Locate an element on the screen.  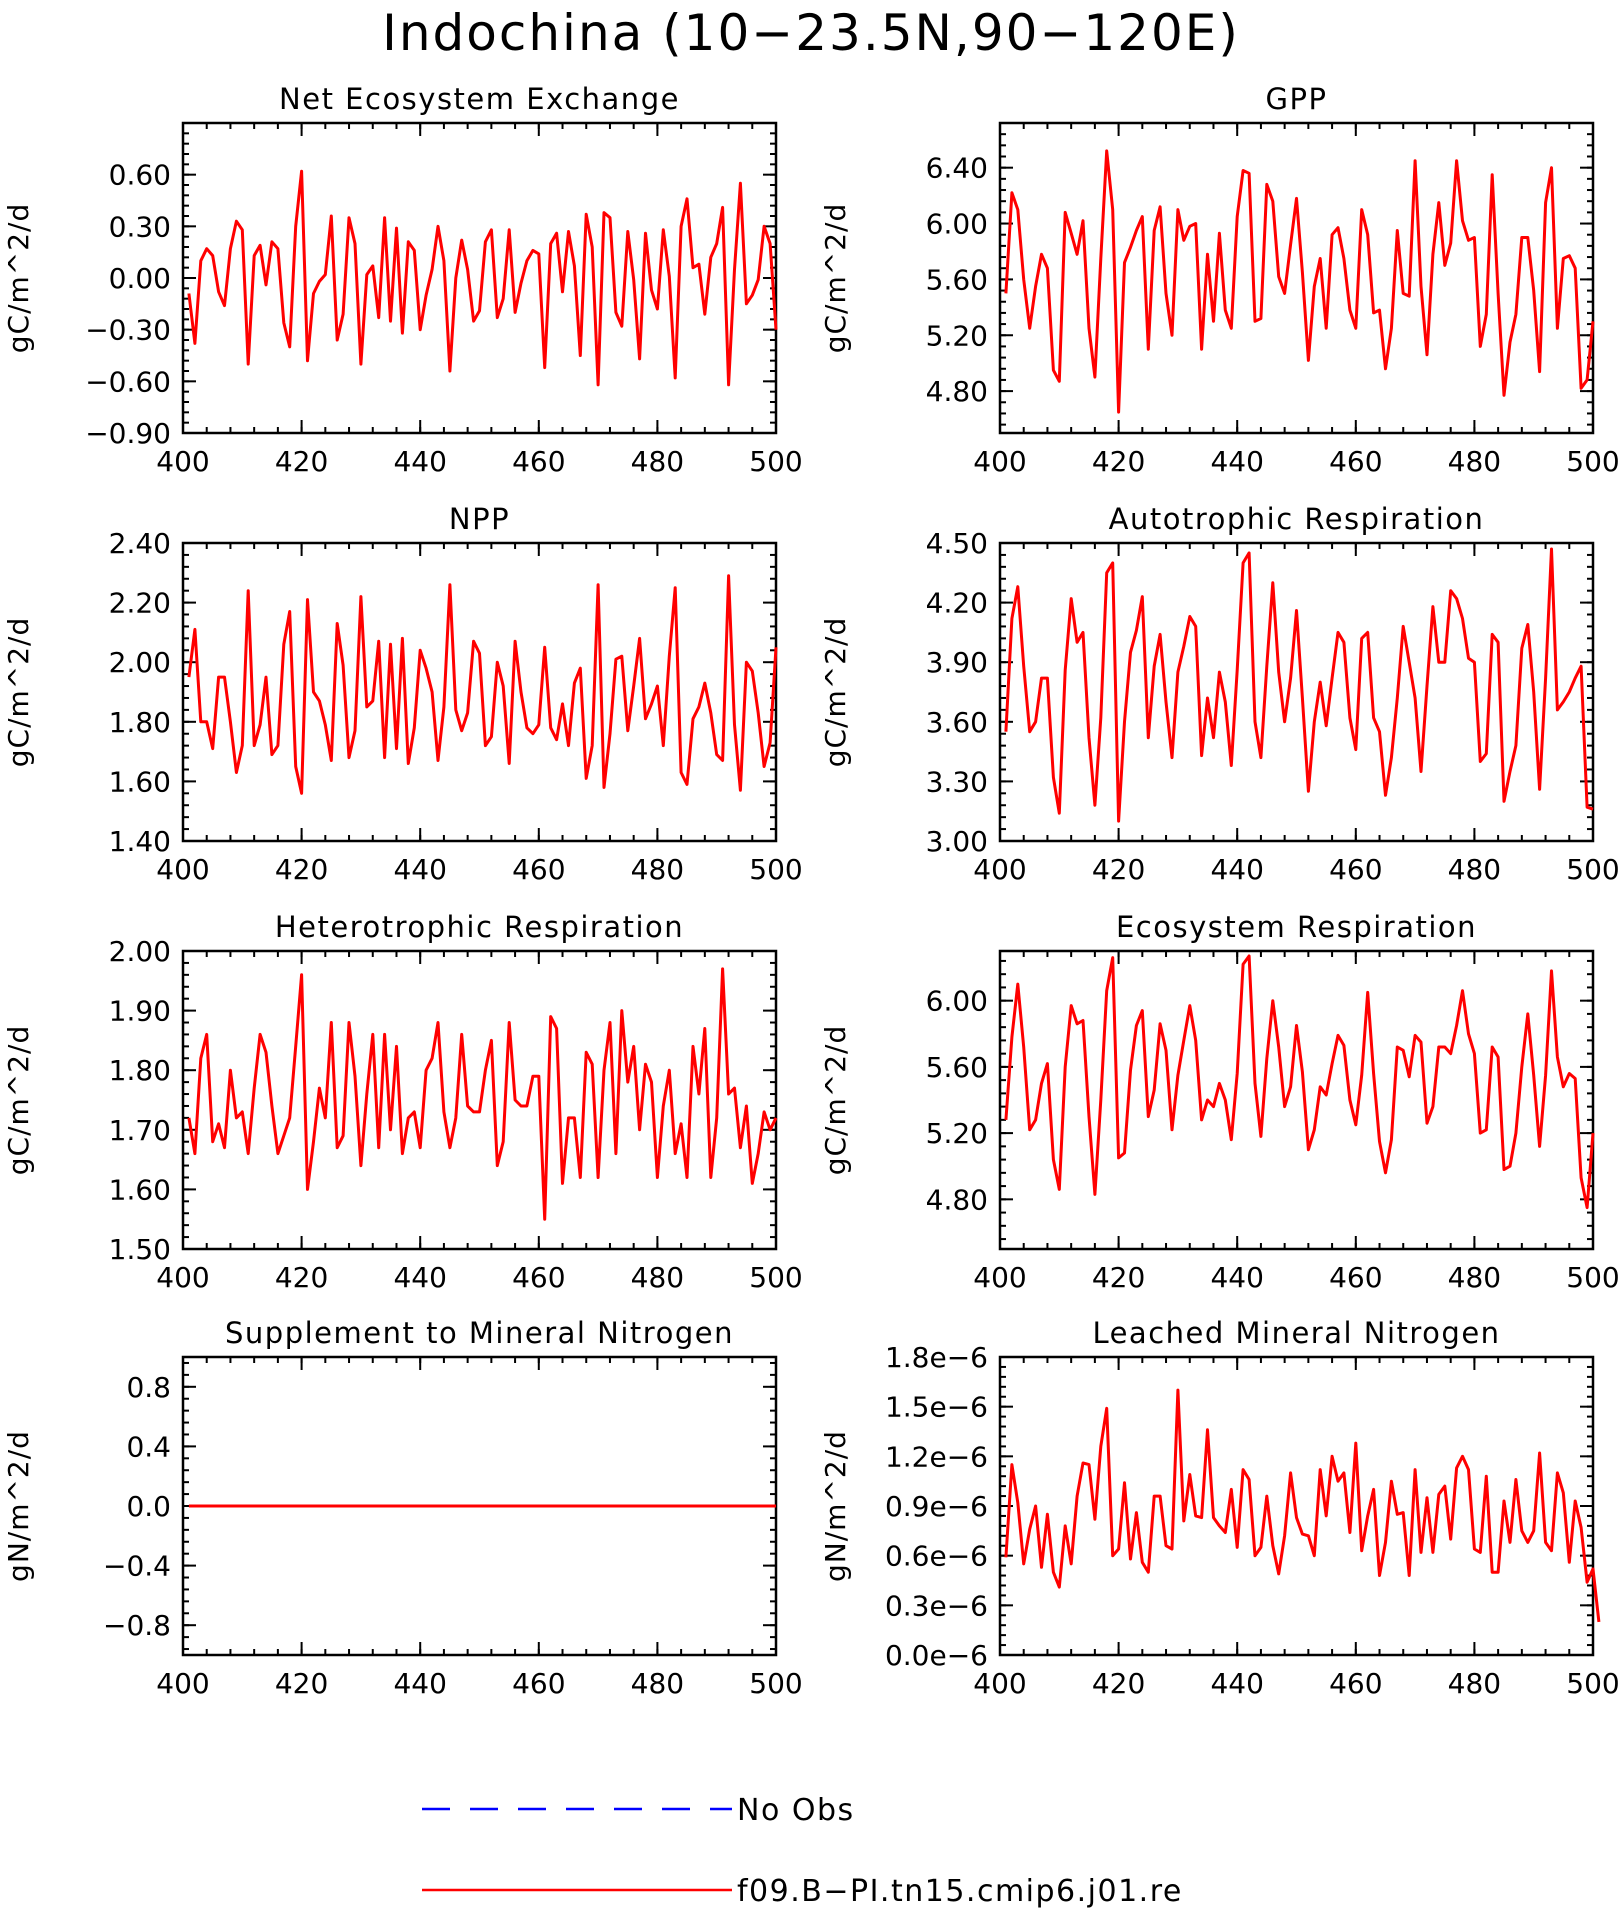
y-tick-label: 3.60 is located at coordinates (957, 722).